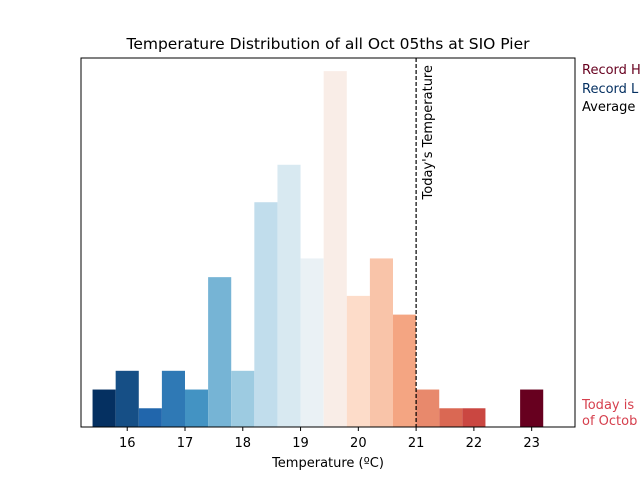  I want to click on x-tick-label: 22, so click(474, 443).